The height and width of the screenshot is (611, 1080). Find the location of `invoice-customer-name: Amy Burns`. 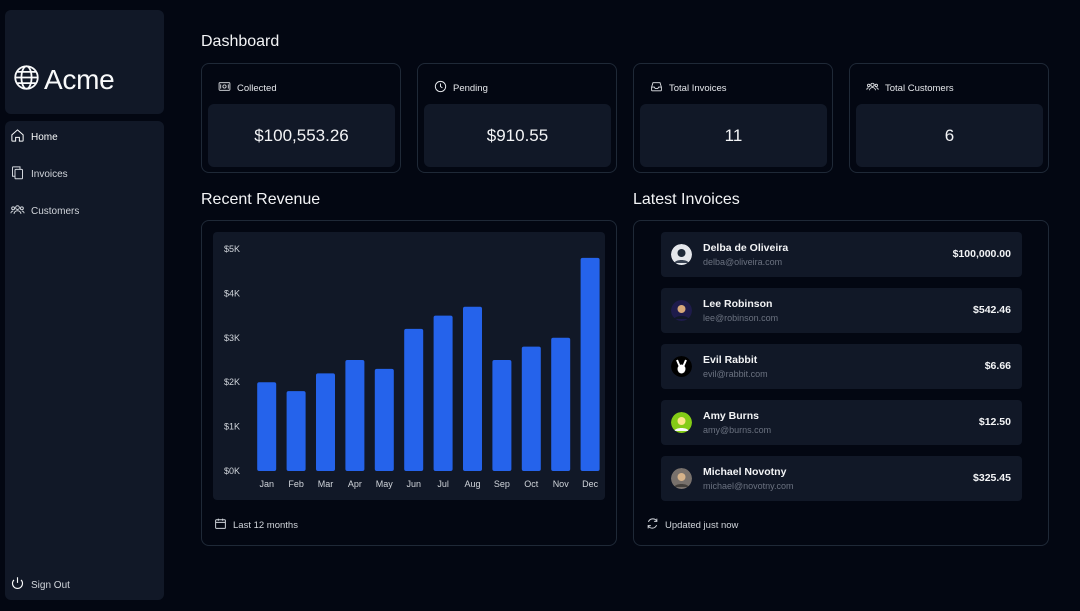

invoice-customer-name: Amy Burns is located at coordinates (731, 416).